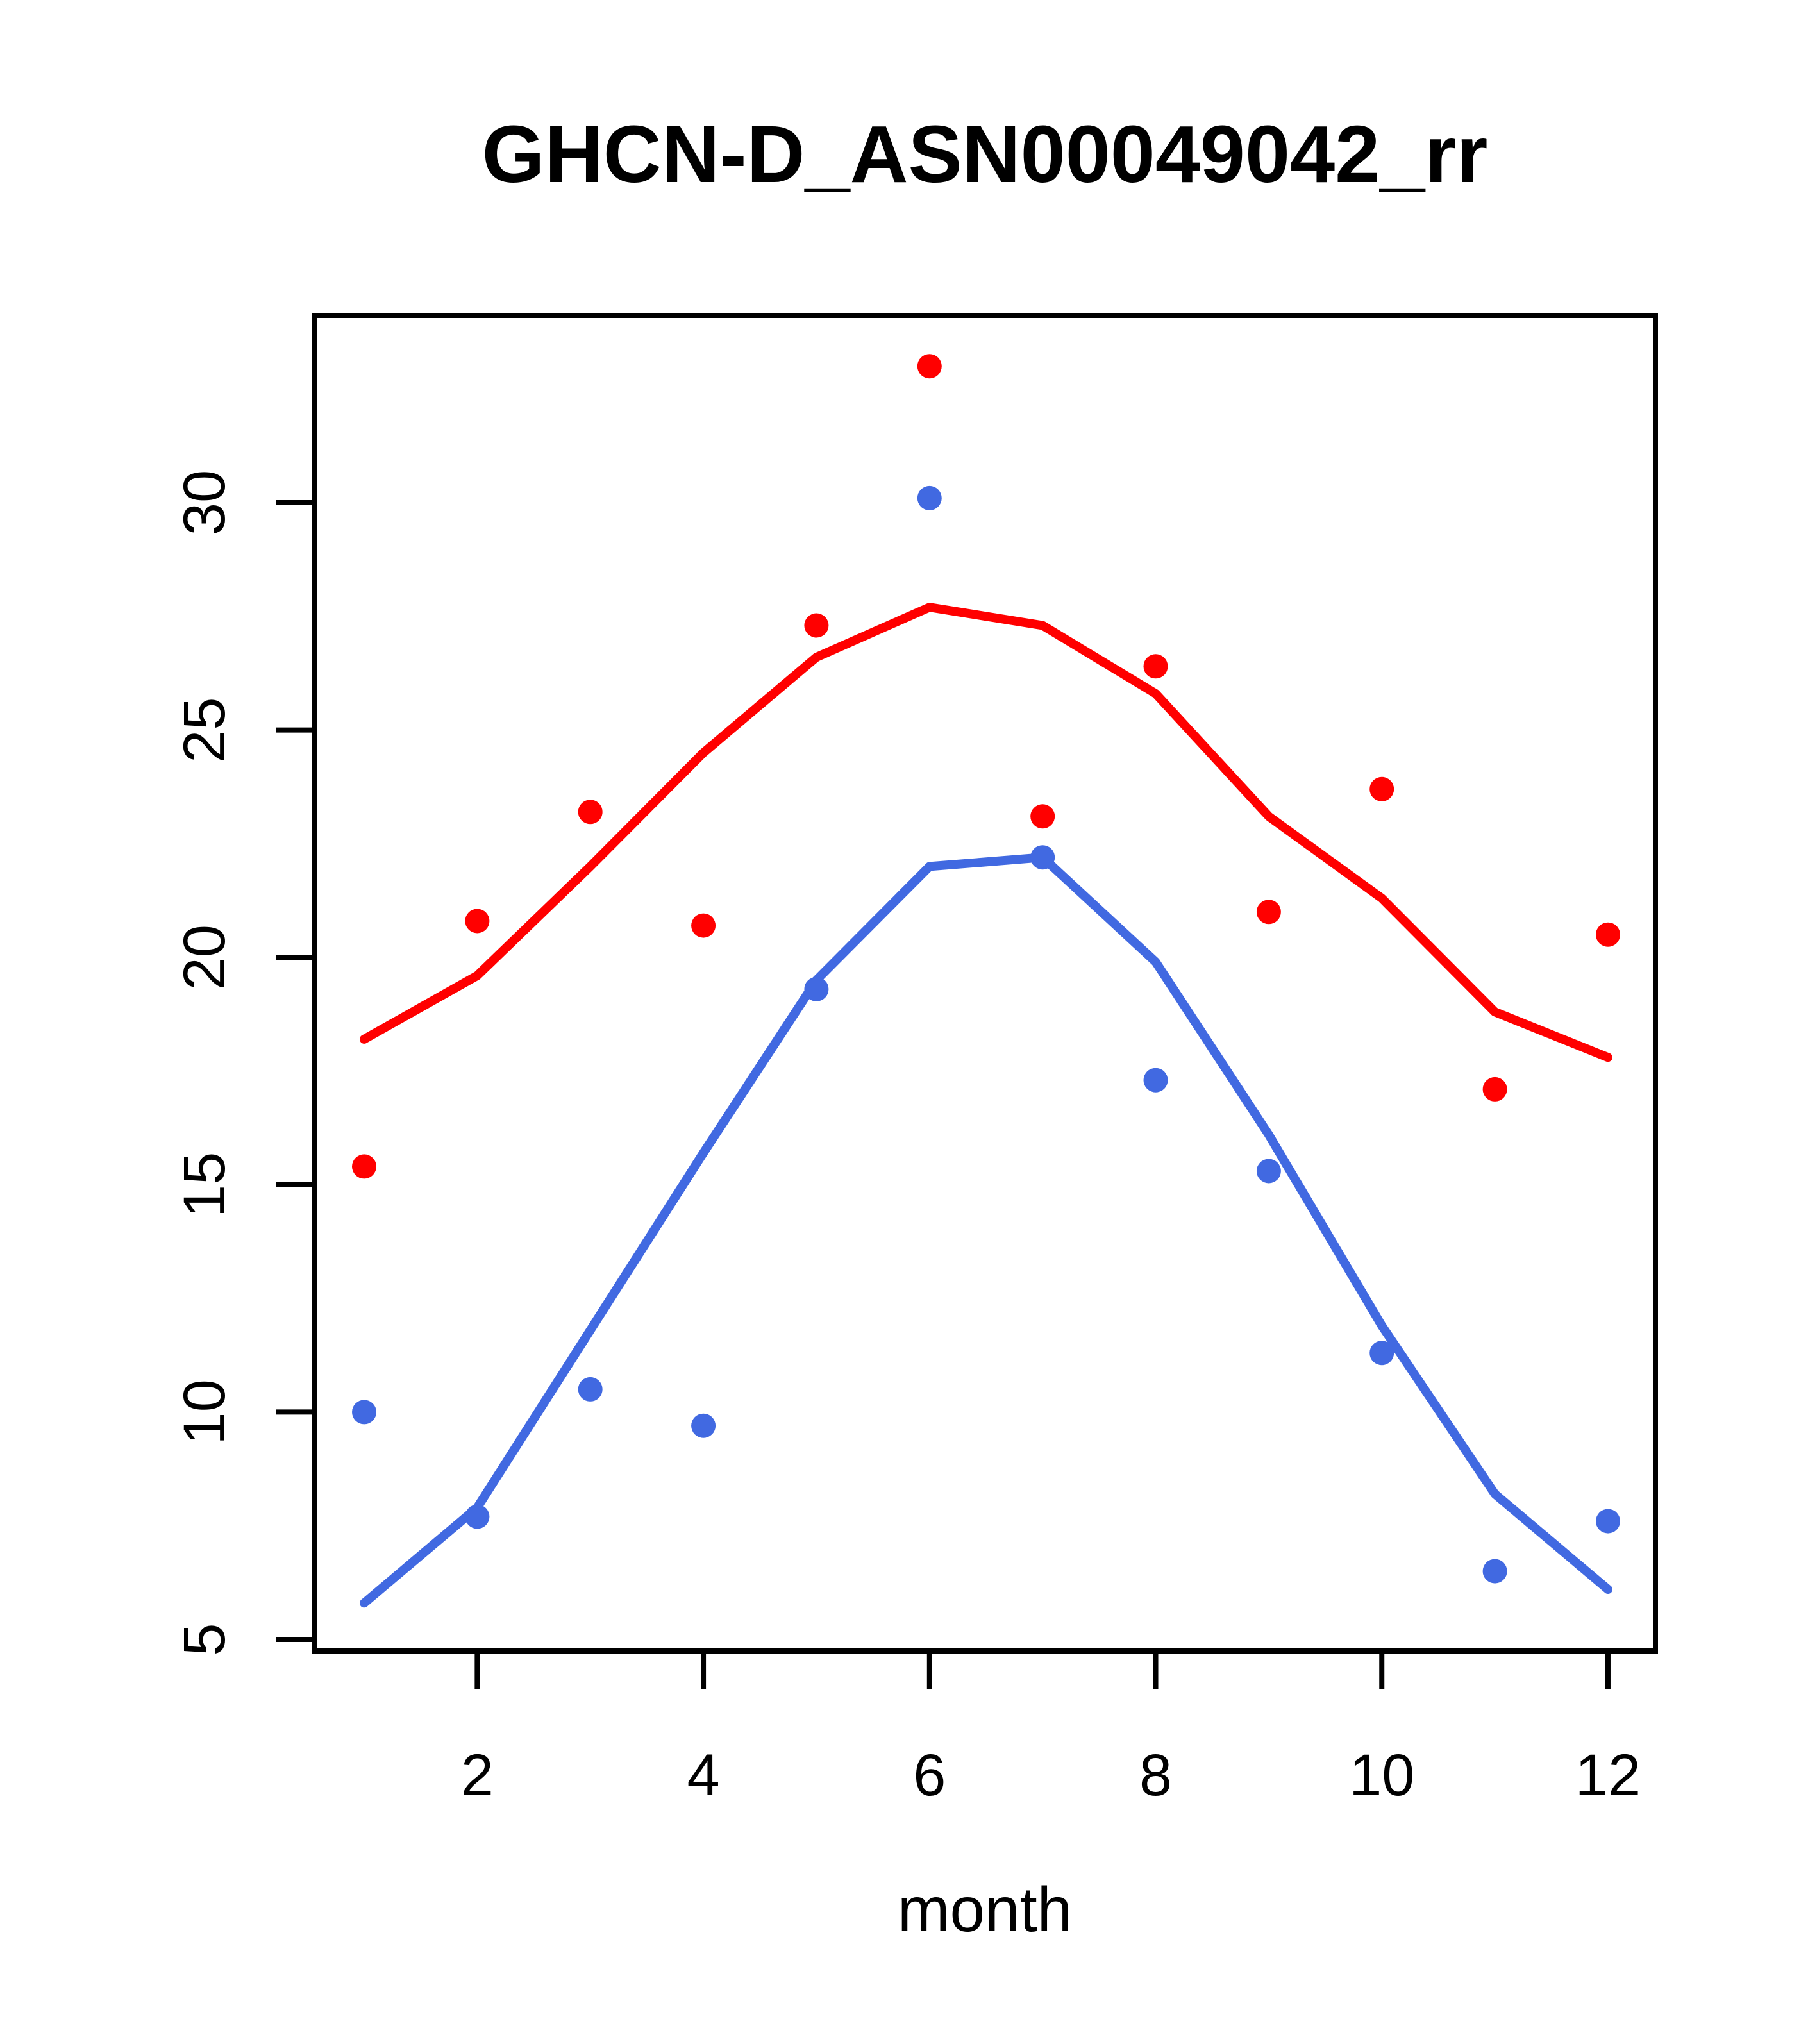 The image size is (1817, 2044). I want to click on y-tick-label: 20, so click(204, 957).